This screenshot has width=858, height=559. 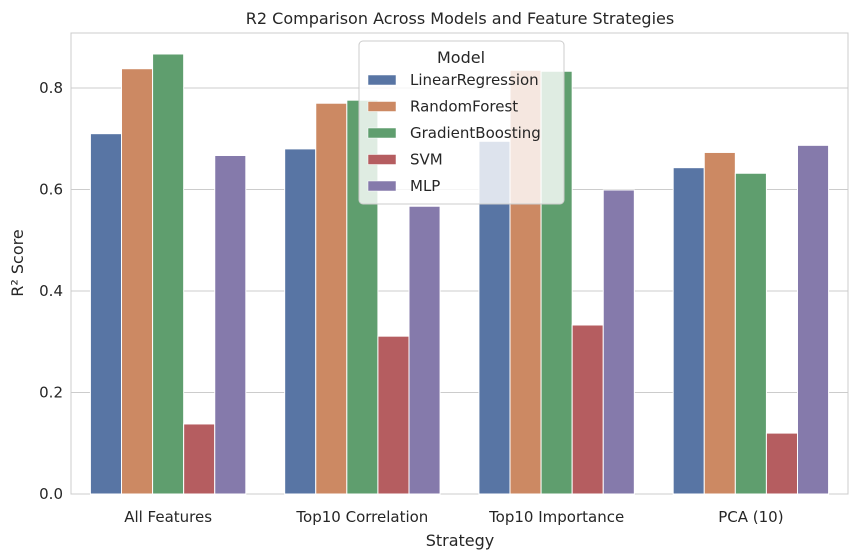 What do you see at coordinates (750, 517) in the screenshot?
I see `x-tick-label: PCA (10)` at bounding box center [750, 517].